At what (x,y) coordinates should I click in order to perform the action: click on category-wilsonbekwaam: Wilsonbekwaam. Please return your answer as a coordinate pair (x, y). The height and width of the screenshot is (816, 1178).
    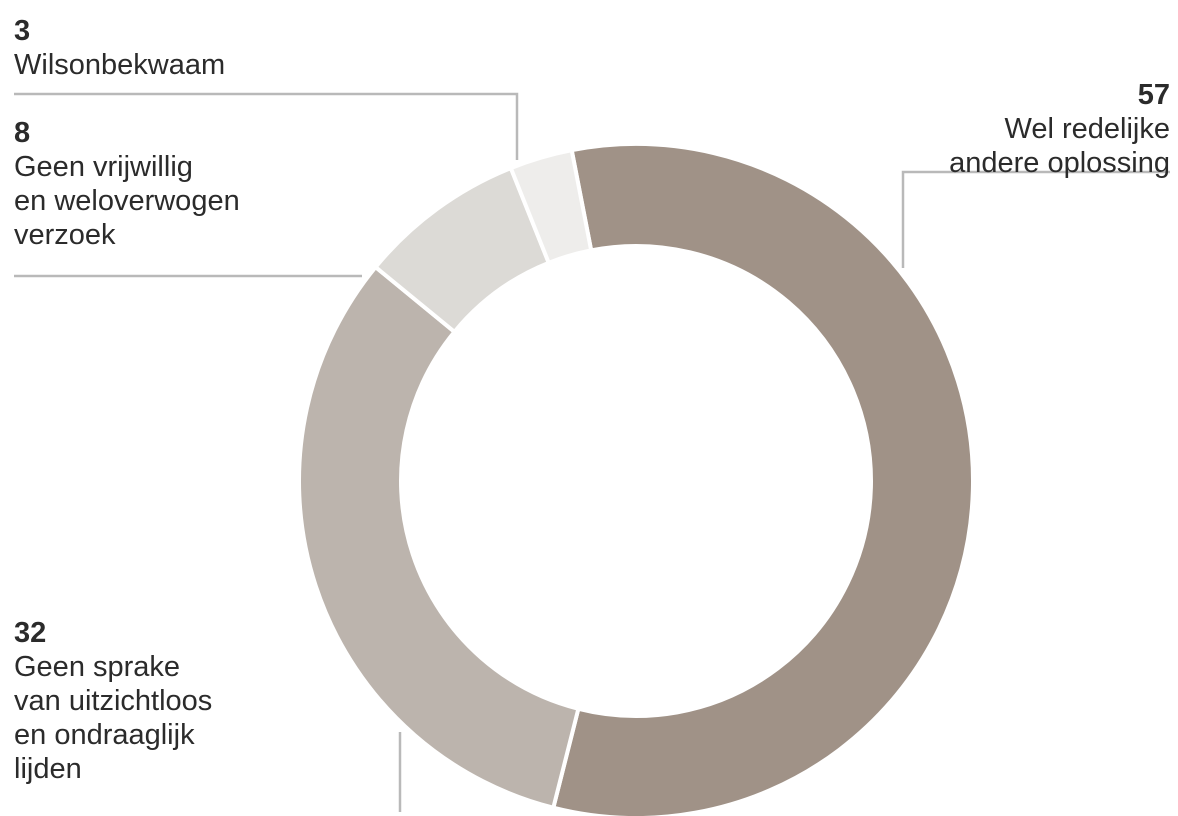
    Looking at the image, I should click on (120, 65).